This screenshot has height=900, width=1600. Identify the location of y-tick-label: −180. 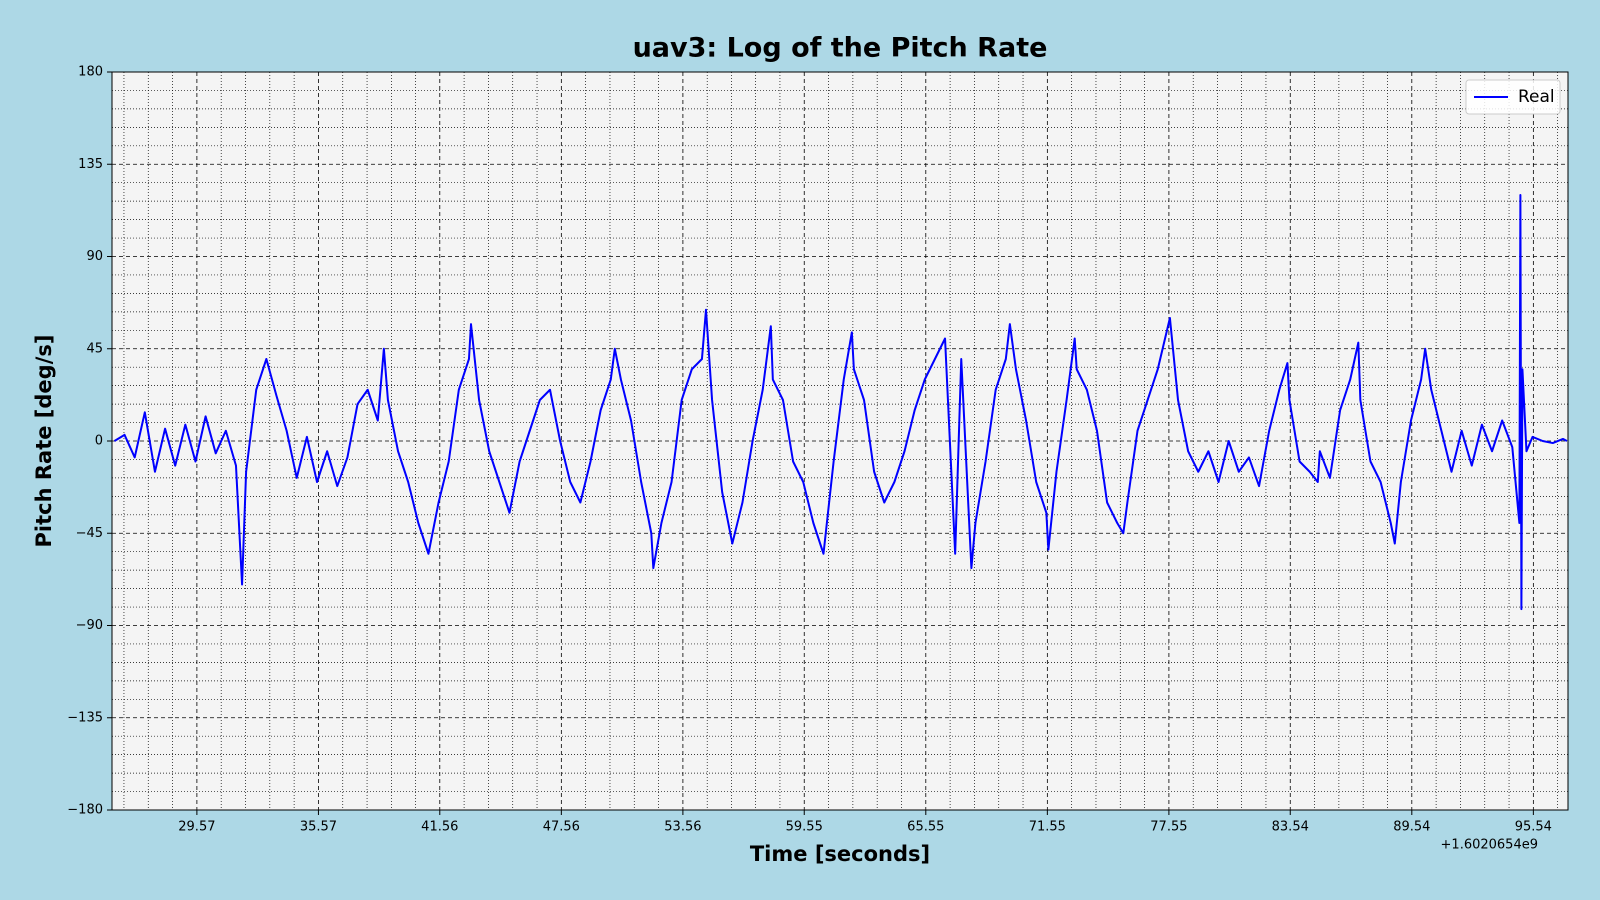
(85, 810).